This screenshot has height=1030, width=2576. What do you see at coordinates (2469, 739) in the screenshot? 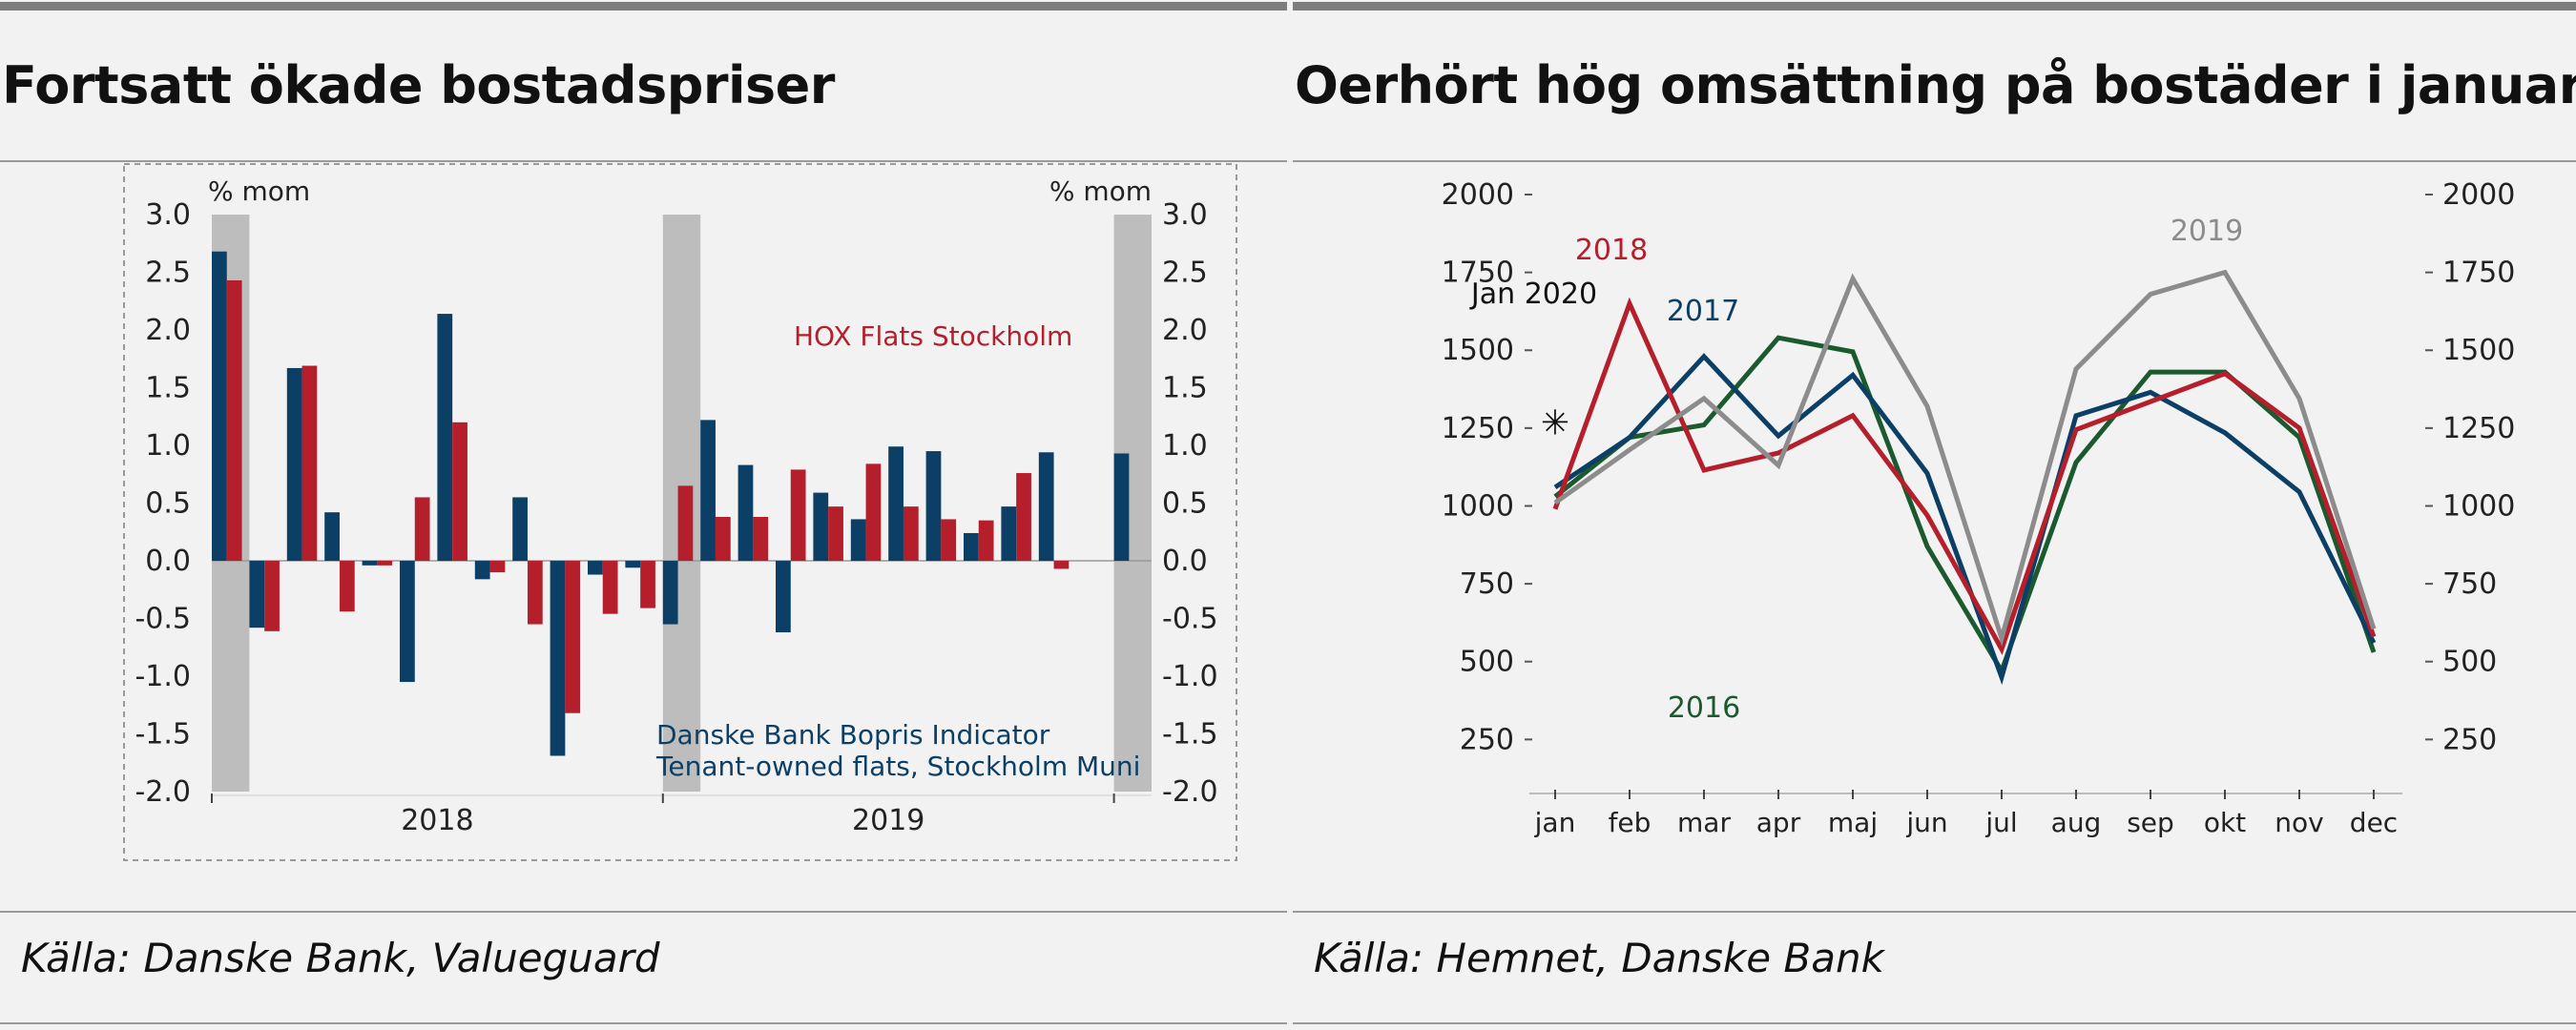
I see `y-tick-label-right: 250` at bounding box center [2469, 739].